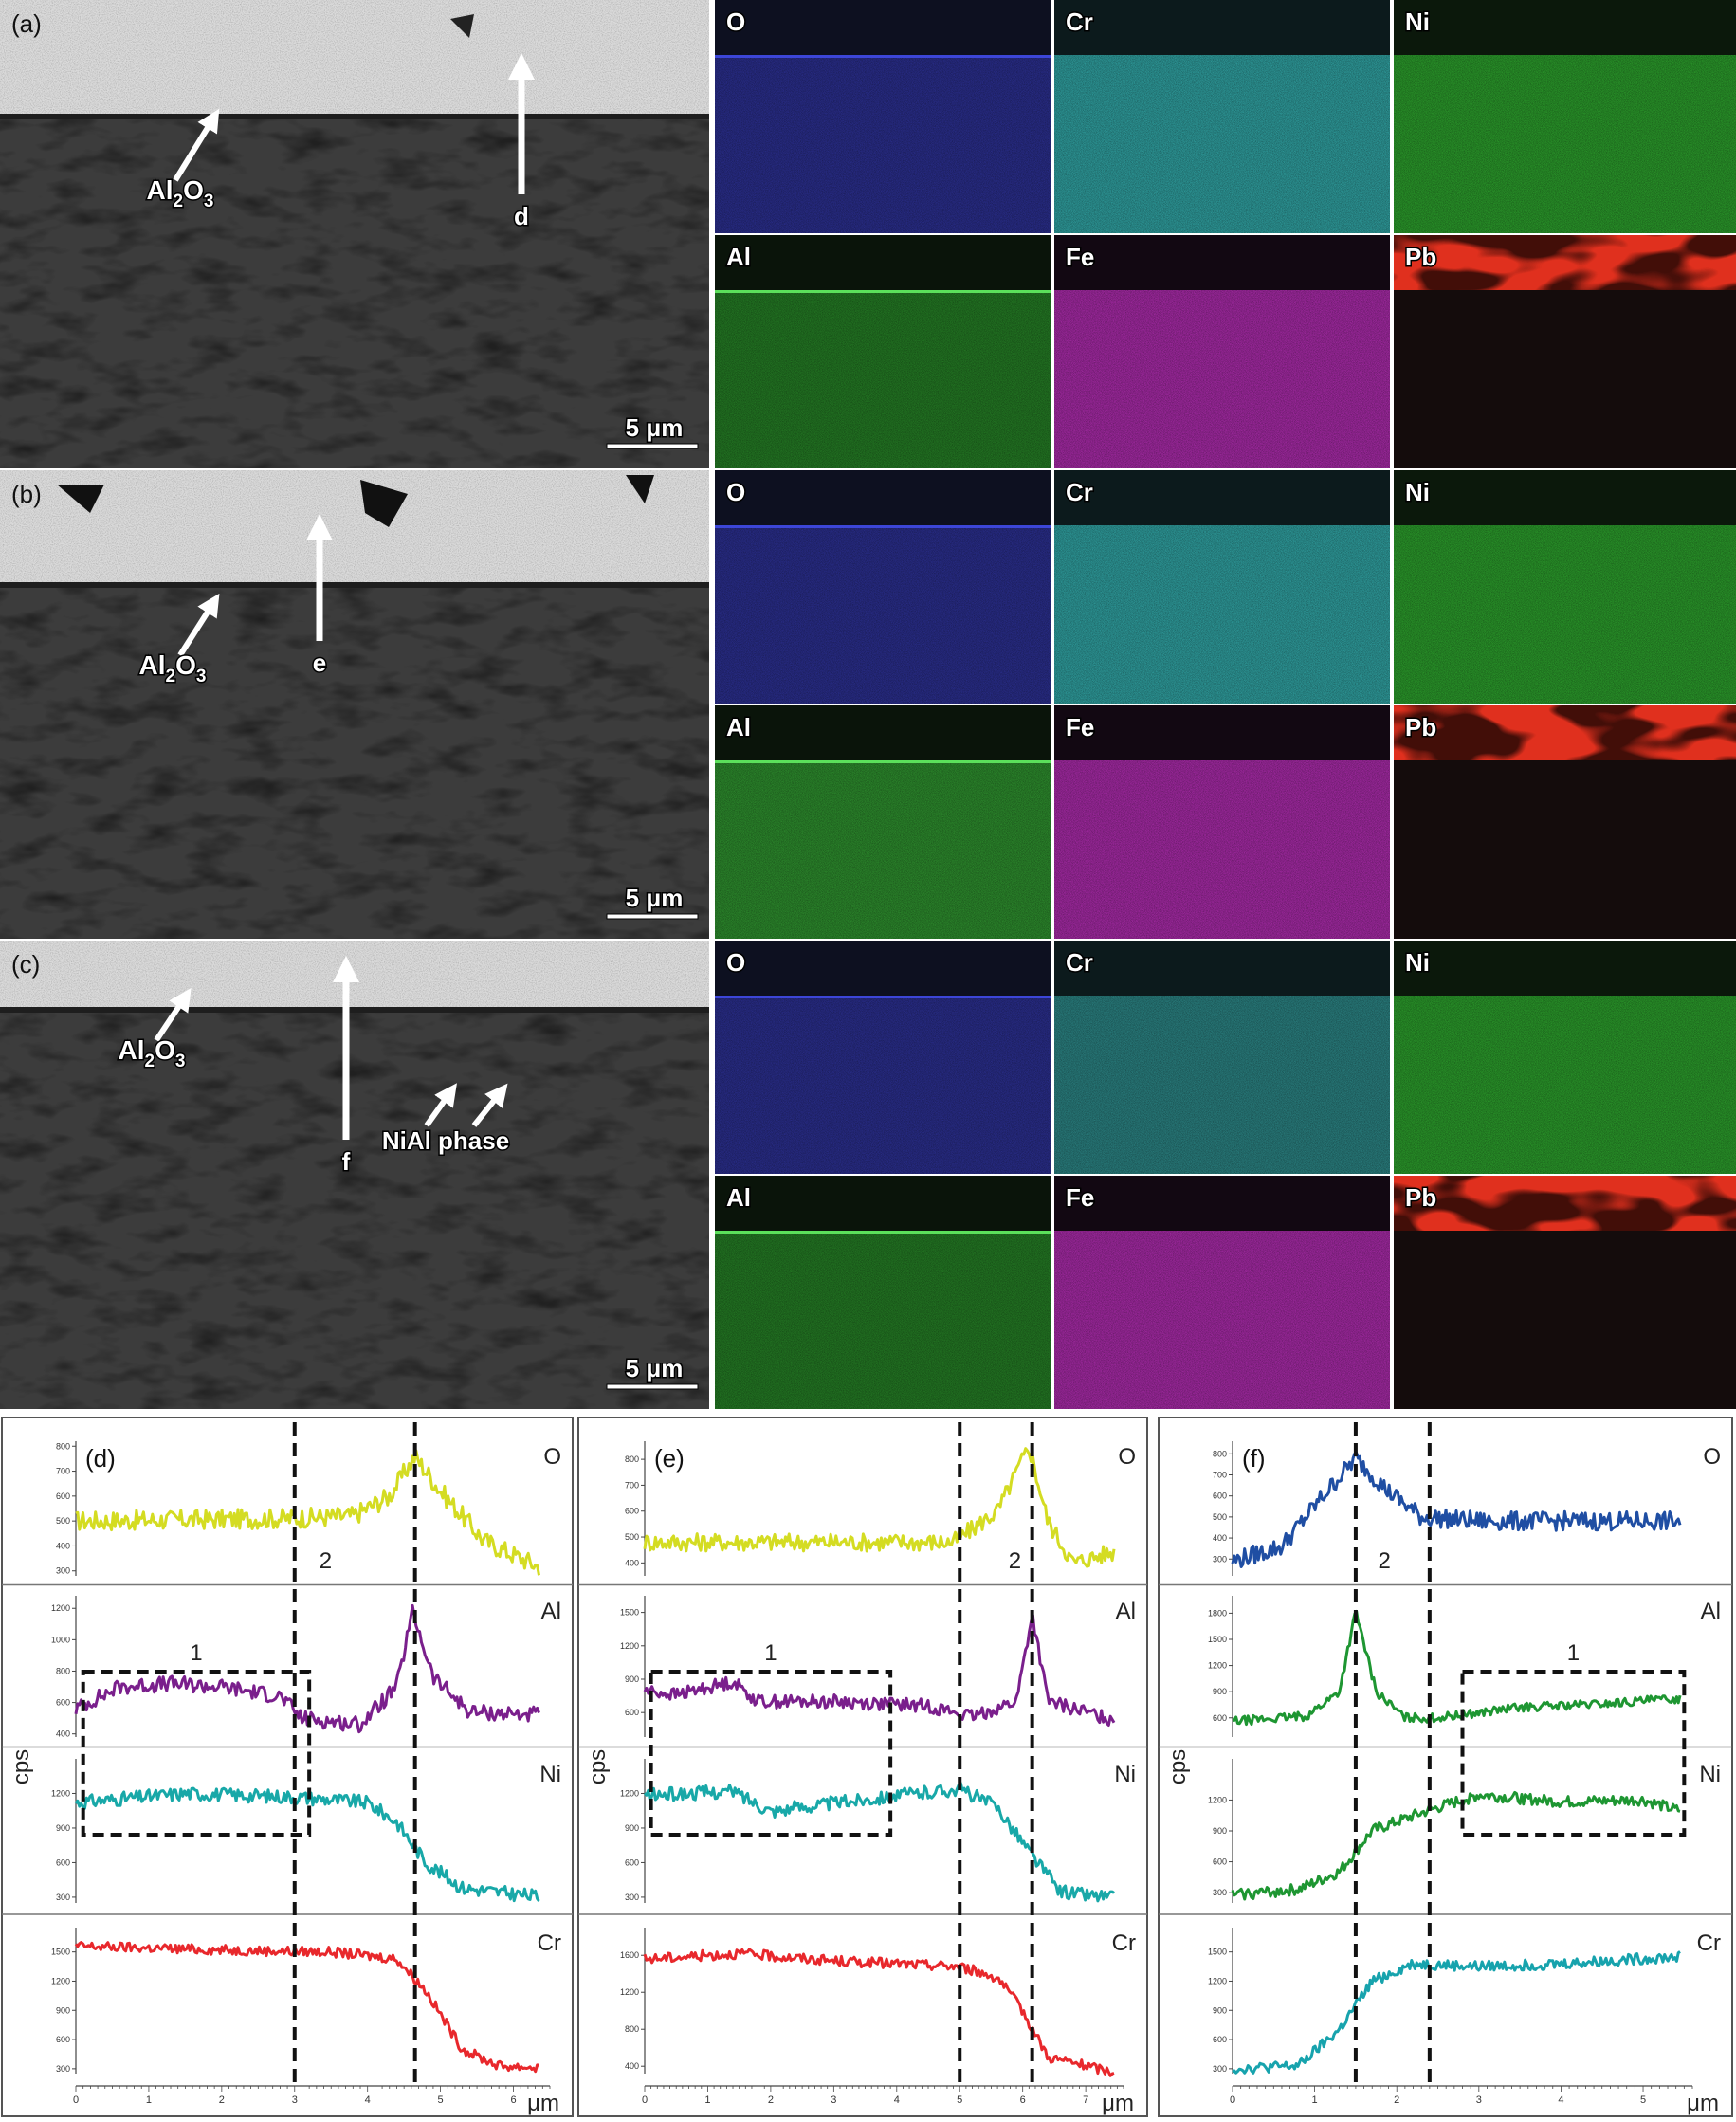 The width and height of the screenshot is (1736, 2122). I want to click on series-name: Ni, so click(1710, 1775).